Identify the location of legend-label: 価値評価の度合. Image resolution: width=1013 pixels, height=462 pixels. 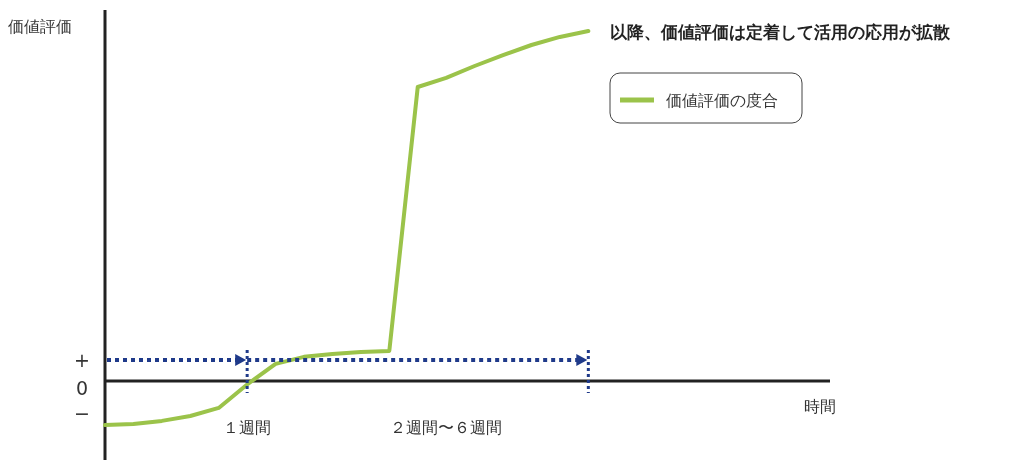
(722, 100).